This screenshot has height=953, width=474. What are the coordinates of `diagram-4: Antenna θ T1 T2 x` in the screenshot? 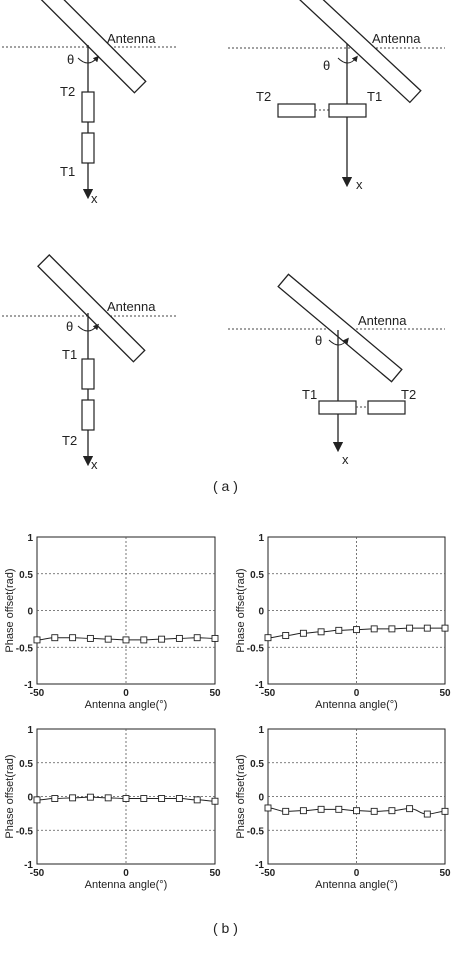 It's located at (336, 370).